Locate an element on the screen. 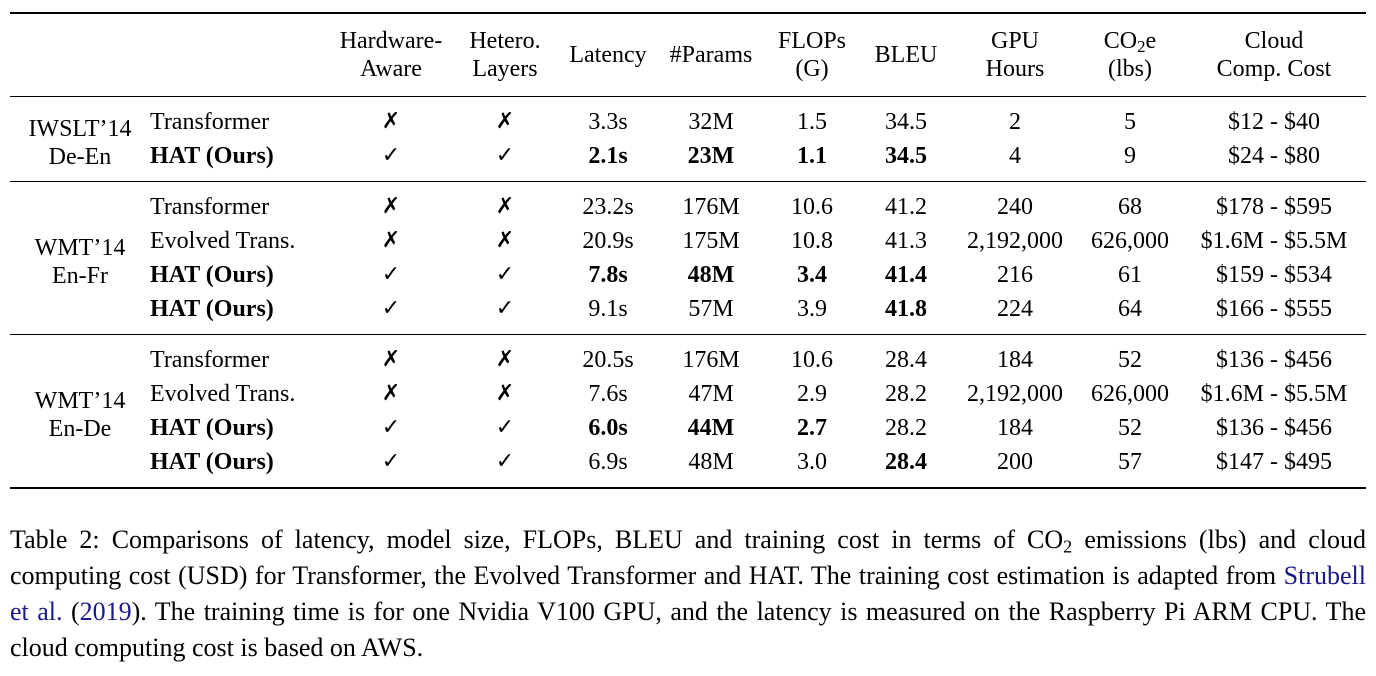 Image resolution: width=1376 pixels, height=676 pixels. bleu-cell: 41.2 is located at coordinates (906, 207).